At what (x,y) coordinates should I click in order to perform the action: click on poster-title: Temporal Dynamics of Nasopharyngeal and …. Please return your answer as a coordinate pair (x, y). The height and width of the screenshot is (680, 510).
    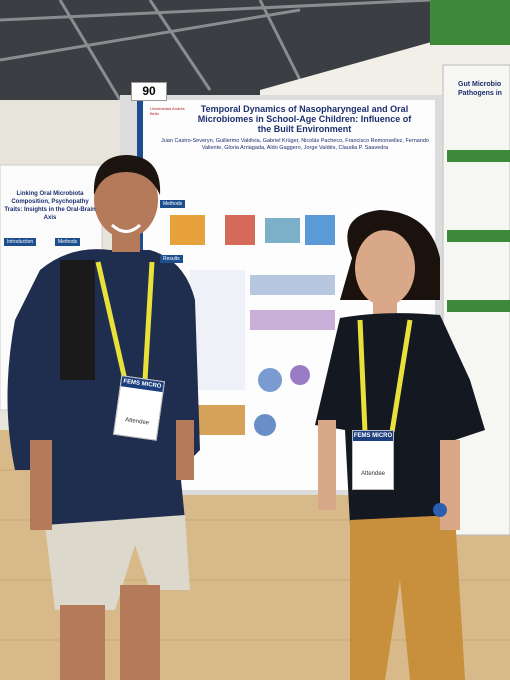
    Looking at the image, I should click on (304, 119).